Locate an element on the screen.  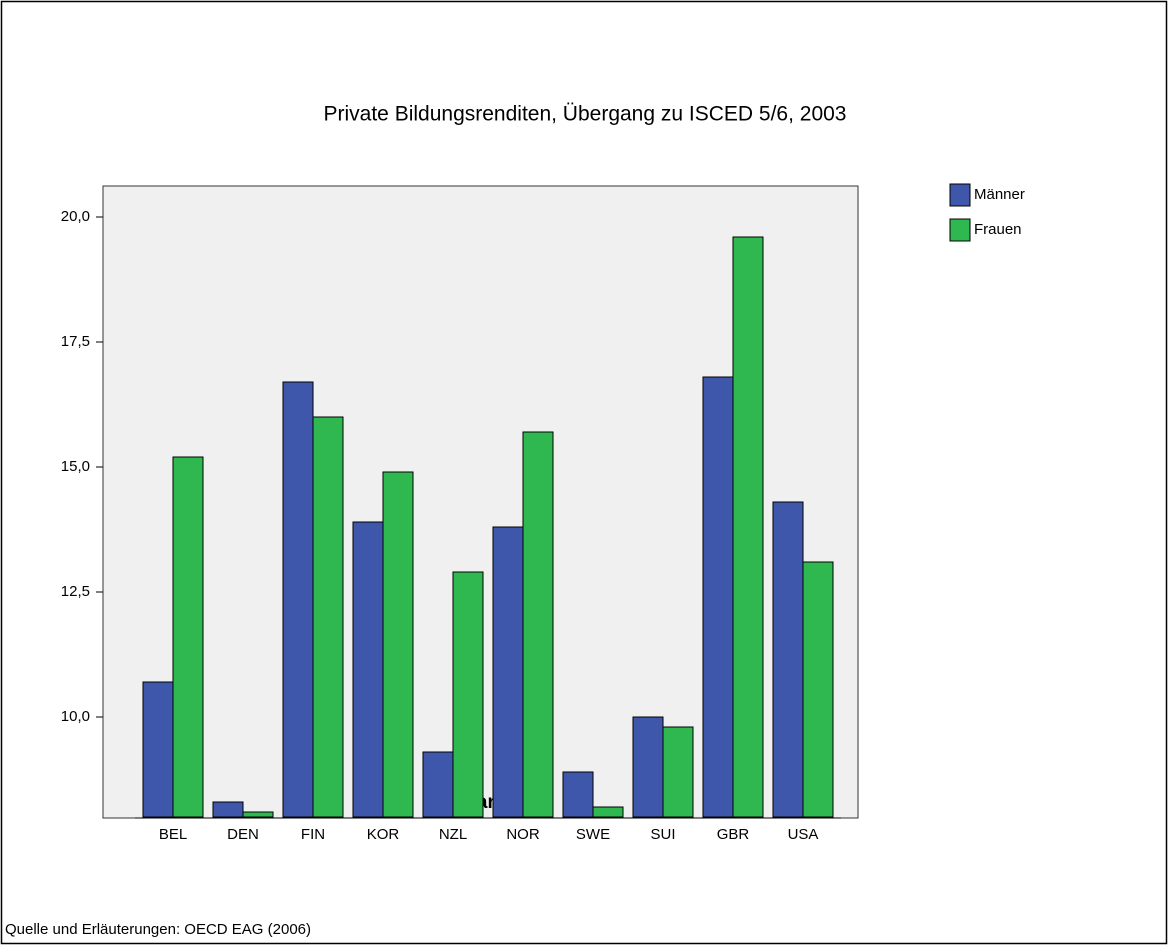
x-tick-label: NOR is located at coordinates (523, 834).